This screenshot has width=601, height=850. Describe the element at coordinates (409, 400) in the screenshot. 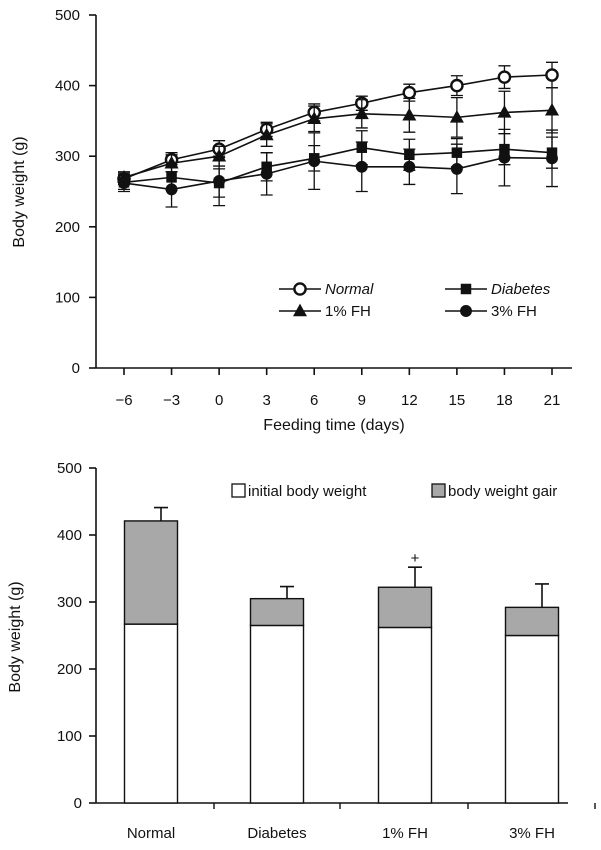

I see `line-chart-x-tick-label: 12` at that location.